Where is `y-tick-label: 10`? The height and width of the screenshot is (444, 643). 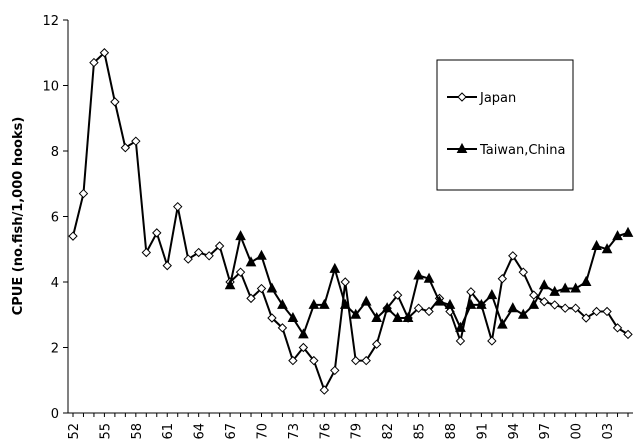 y-tick-label: 10 is located at coordinates (50, 87).